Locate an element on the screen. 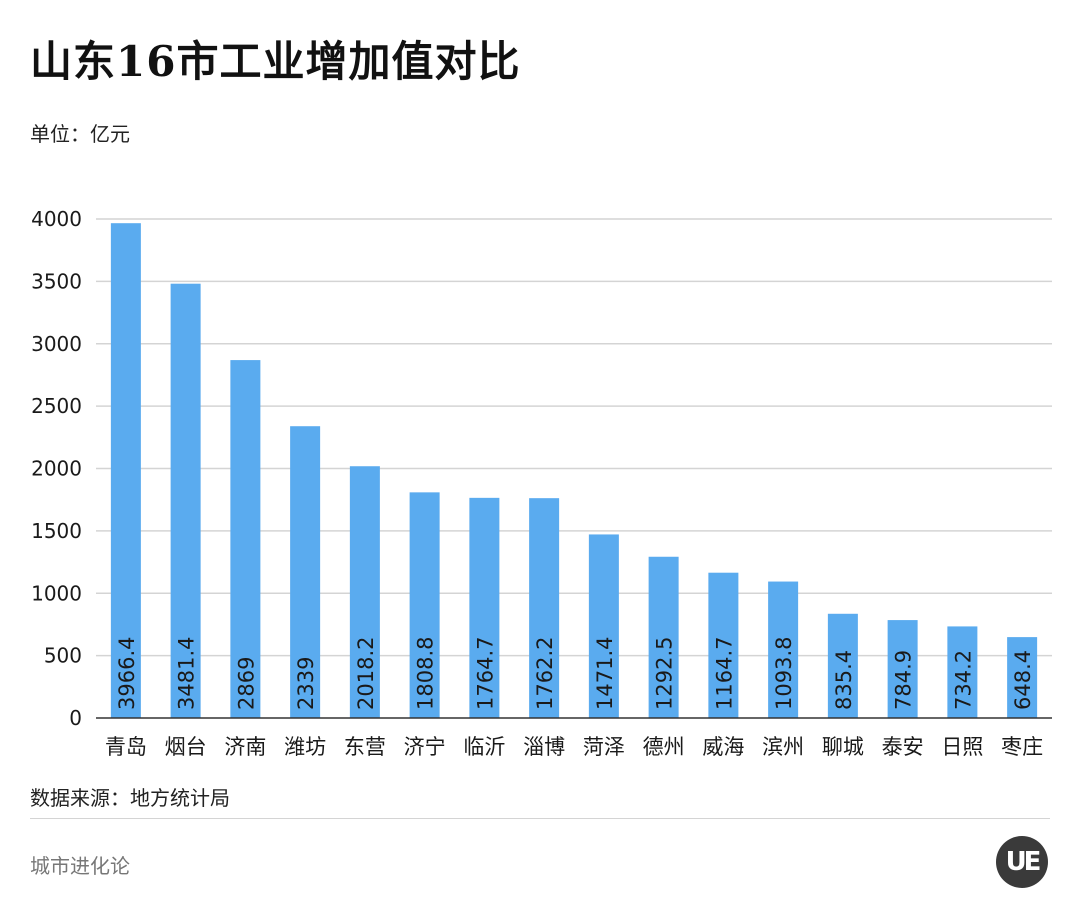 The image size is (1080, 918). bar-value-label: 3966.4 is located at coordinates (127, 673).